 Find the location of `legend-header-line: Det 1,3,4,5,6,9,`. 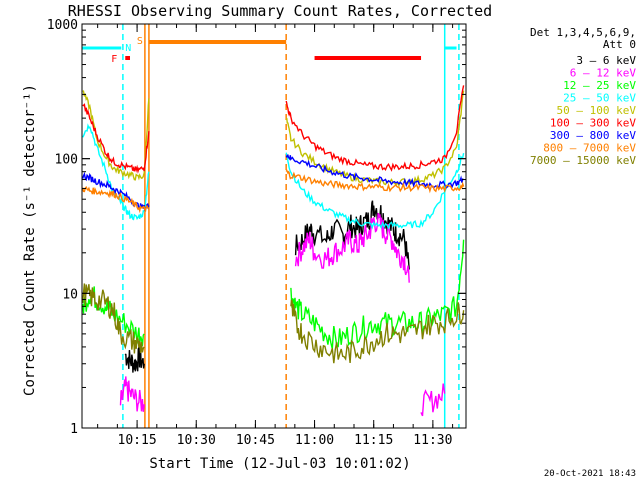

legend-header-line: Det 1,3,4,5,6,9, is located at coordinates (583, 32).